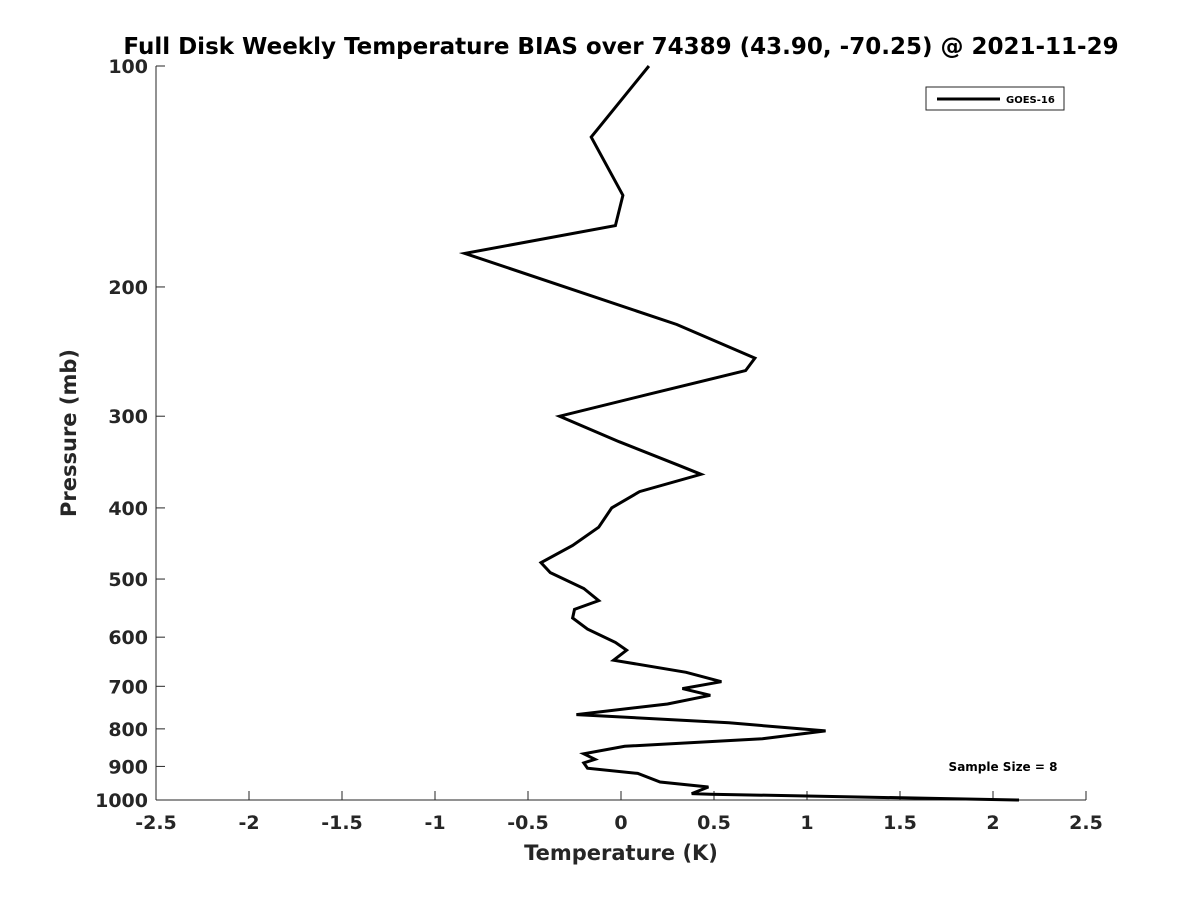 The height and width of the screenshot is (900, 1200). I want to click on x-tick-label: 1, so click(806, 823).